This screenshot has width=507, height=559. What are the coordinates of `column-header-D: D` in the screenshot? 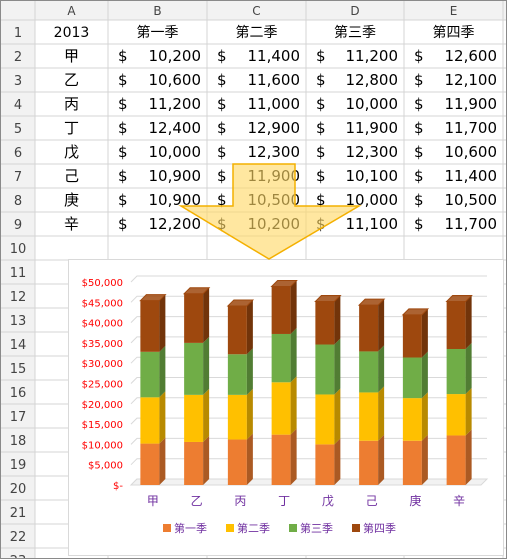 It's located at (354, 11).